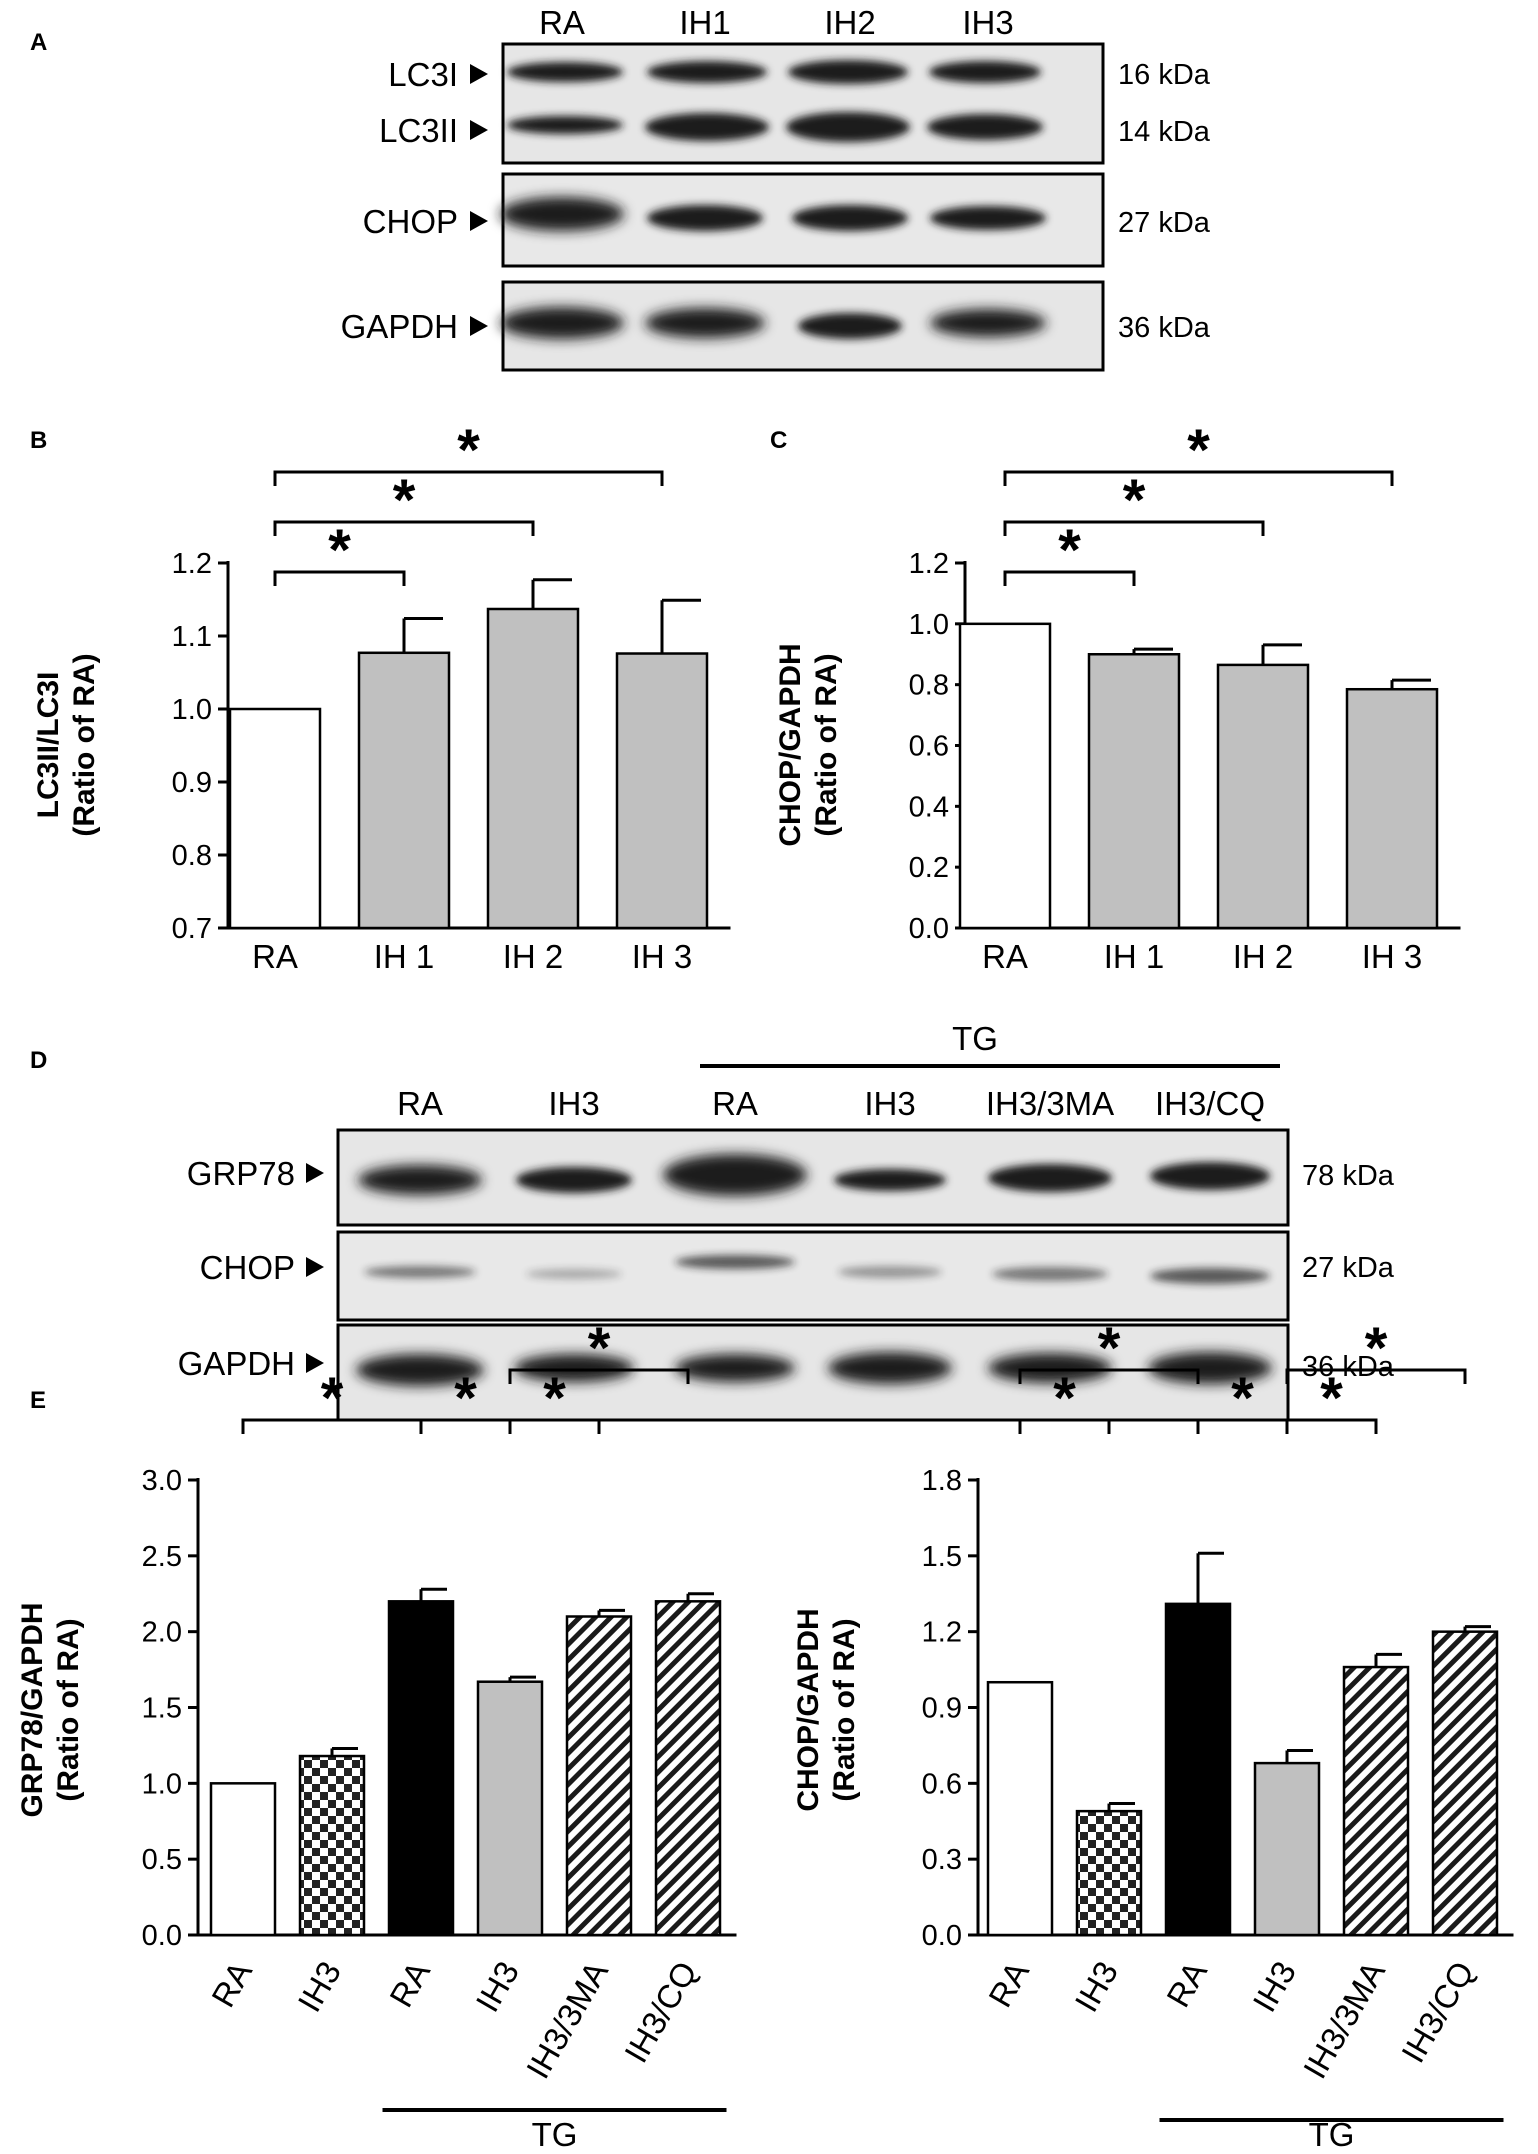  Describe the element at coordinates (162, 1860) in the screenshot. I see `chart-e-ytick-label: 0.5` at that location.